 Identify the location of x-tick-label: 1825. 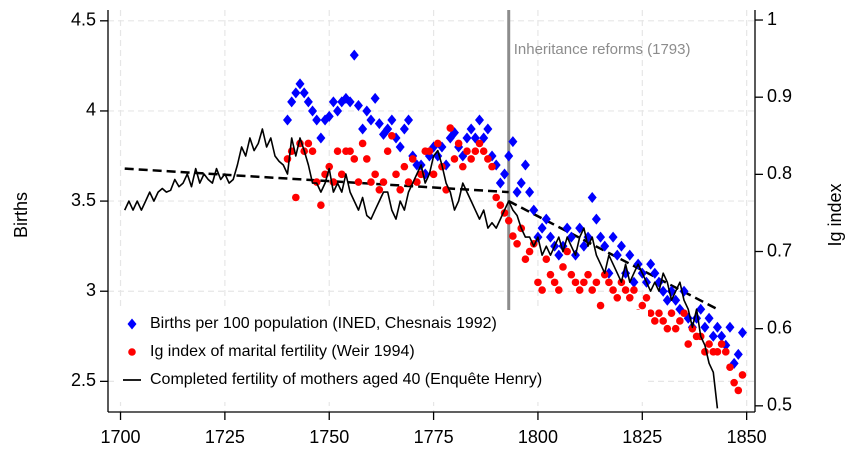
(642, 437).